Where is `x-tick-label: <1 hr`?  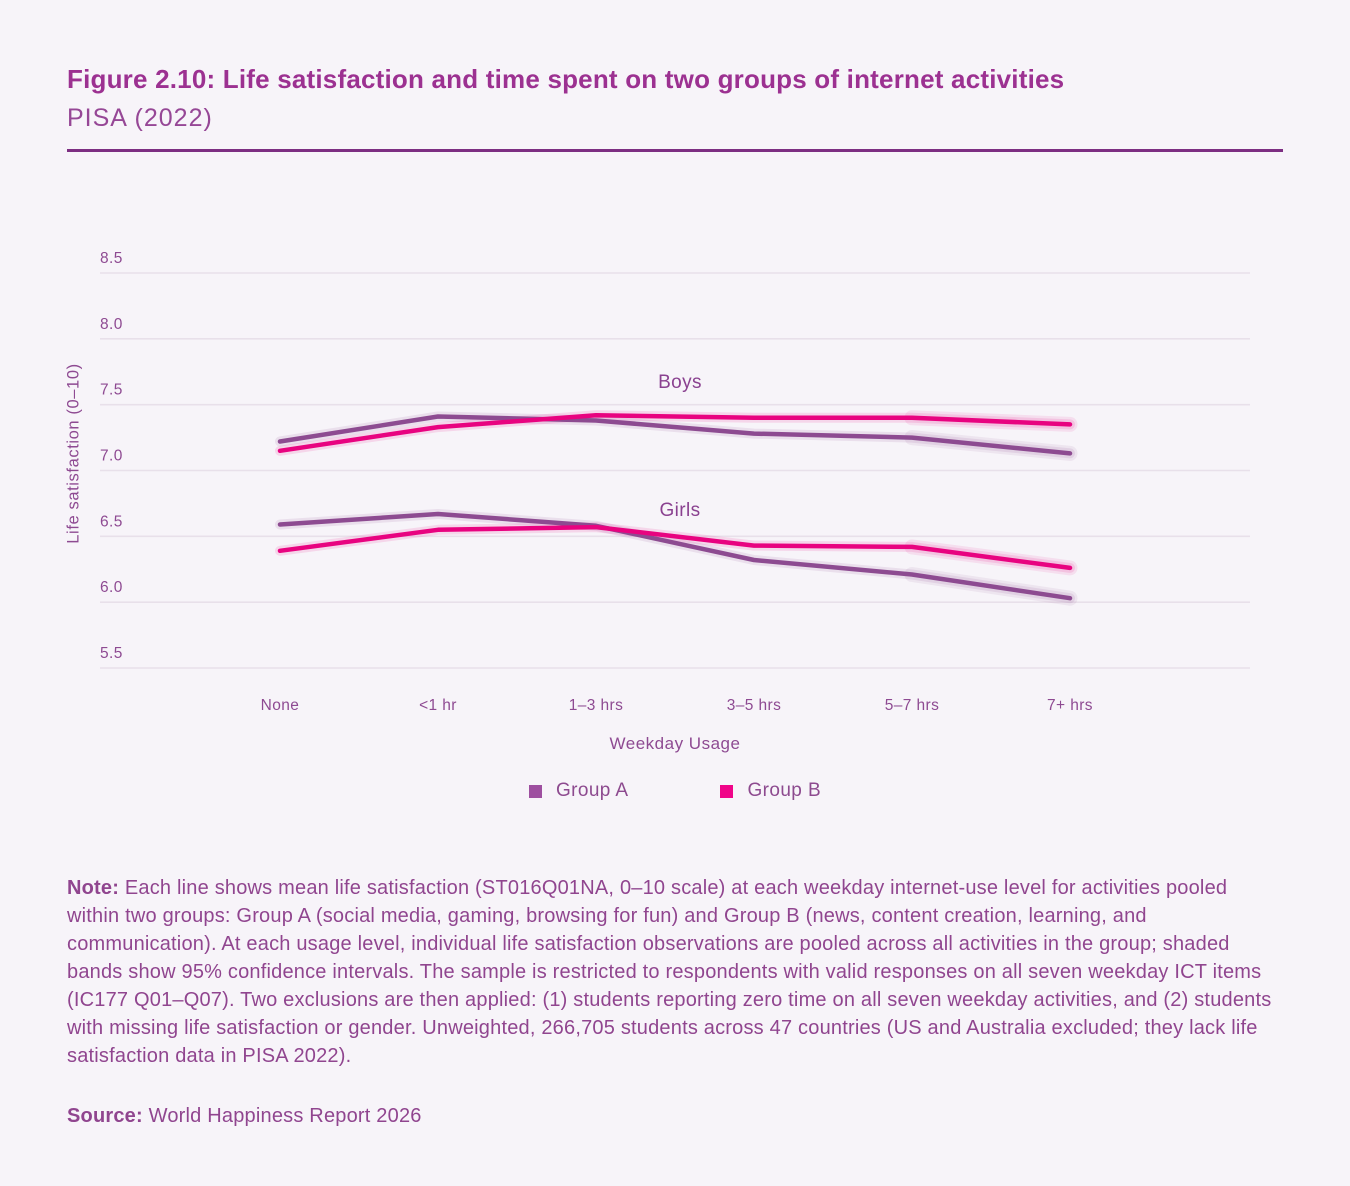
x-tick-label: <1 hr is located at coordinates (438, 705).